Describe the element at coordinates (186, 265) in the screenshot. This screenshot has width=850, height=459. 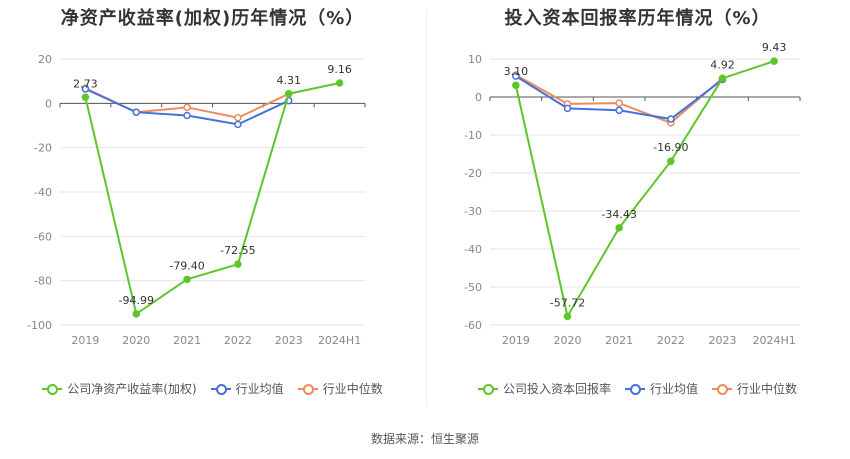
I see `data-label: -79.40` at that location.